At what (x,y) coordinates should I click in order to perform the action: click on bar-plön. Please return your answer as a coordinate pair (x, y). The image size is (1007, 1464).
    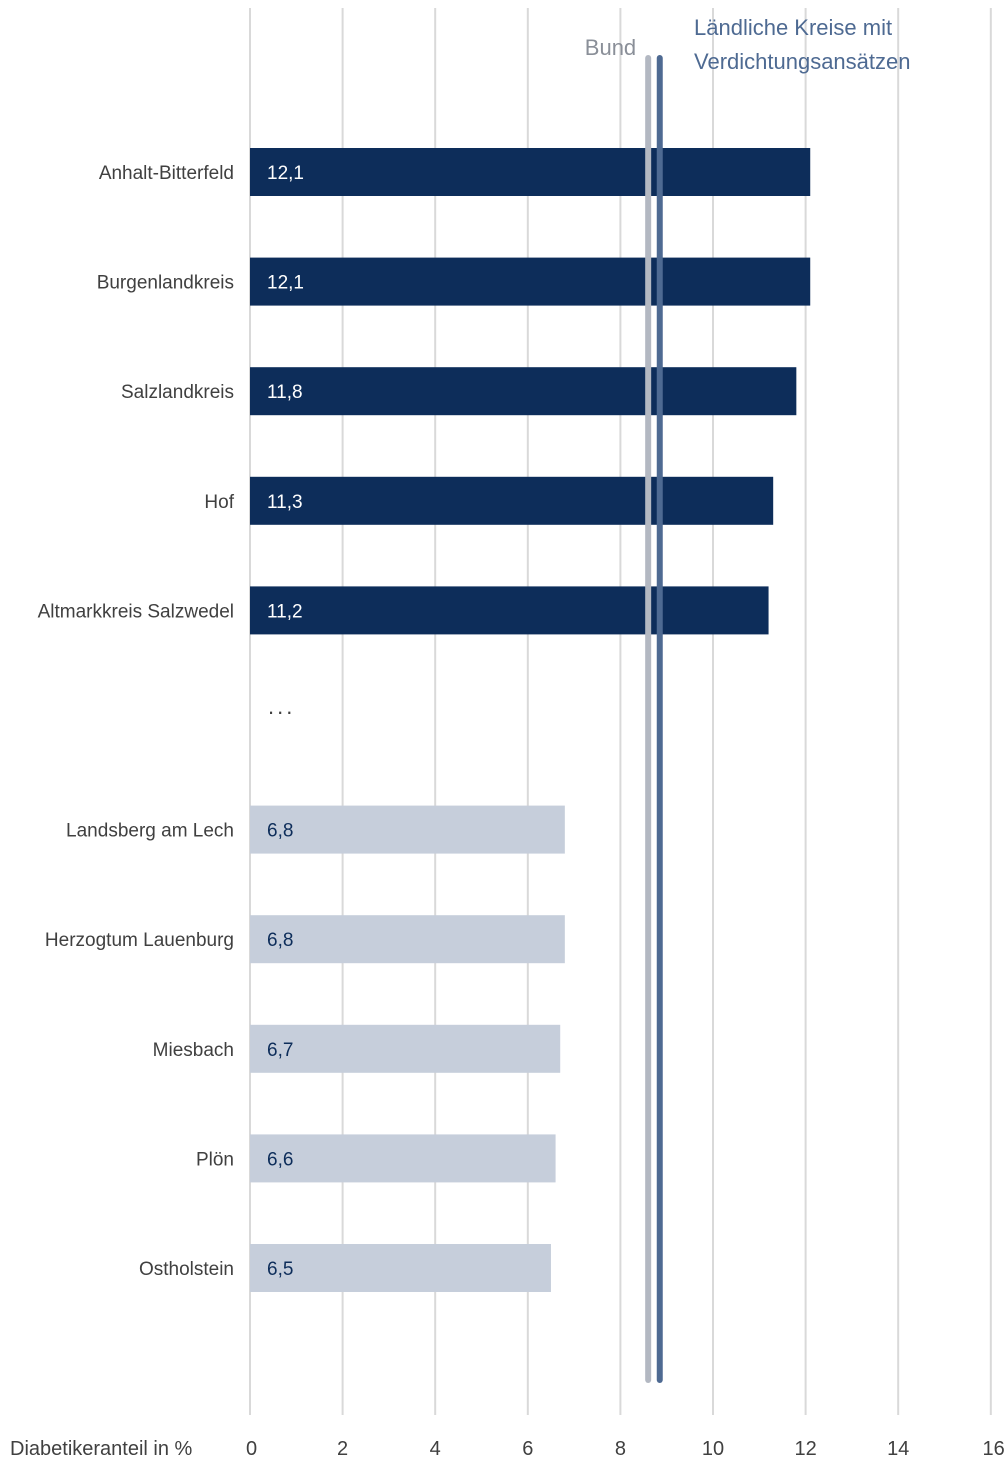
    Looking at the image, I should click on (403, 1158).